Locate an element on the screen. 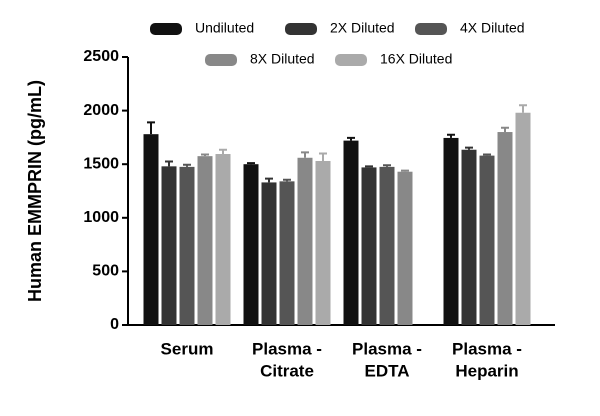  legend-label: 2X Diluted is located at coordinates (362, 28).